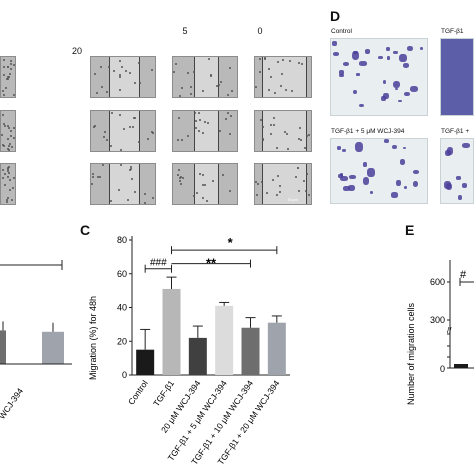 The image size is (474, 474). Describe the element at coordinates (124, 375) in the screenshot. I see `y-tick-label: 0` at that location.